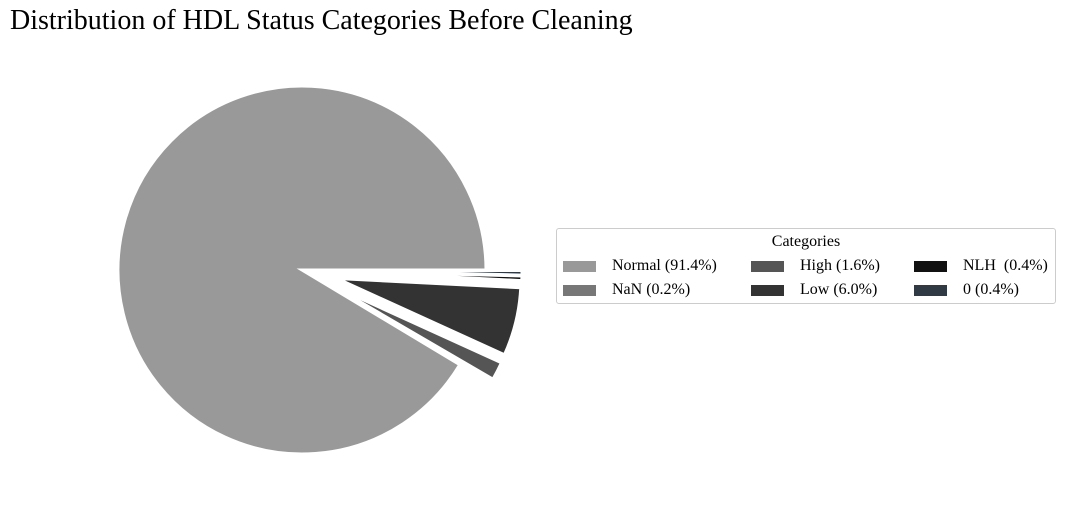 The width and height of the screenshot is (1066, 506). Describe the element at coordinates (840, 265) in the screenshot. I see `legend-label-high: High (1.6%)` at that location.